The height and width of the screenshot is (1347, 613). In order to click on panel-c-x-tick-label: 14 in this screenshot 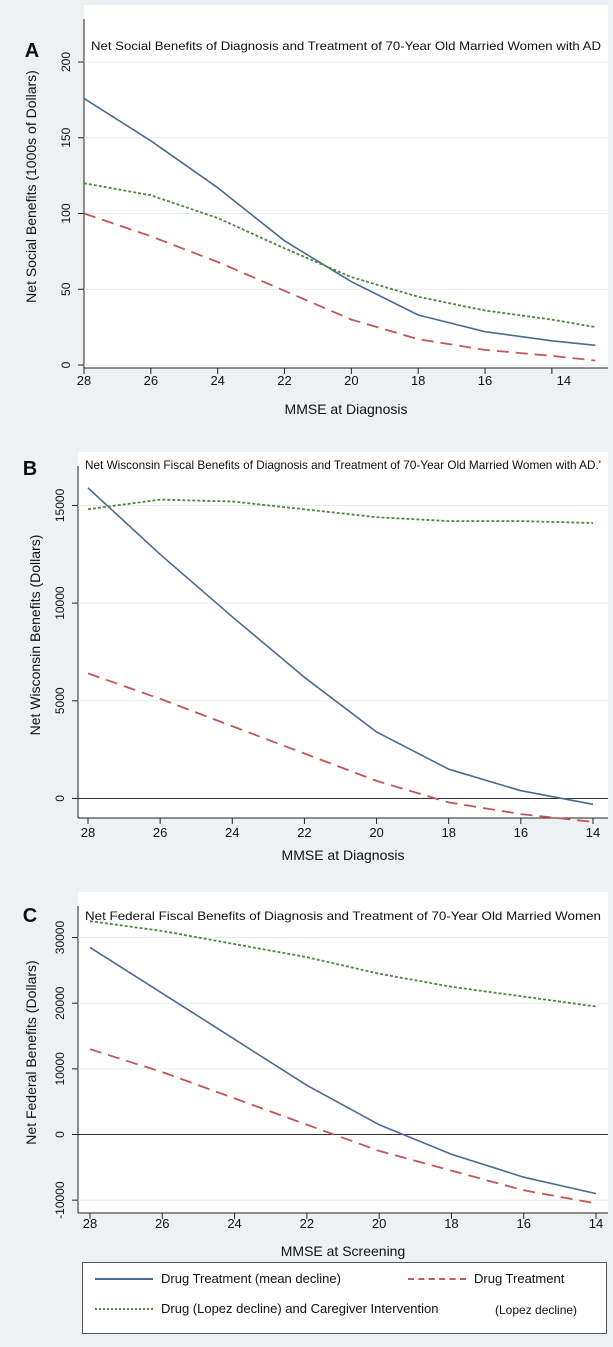, I will do `click(596, 1223)`.